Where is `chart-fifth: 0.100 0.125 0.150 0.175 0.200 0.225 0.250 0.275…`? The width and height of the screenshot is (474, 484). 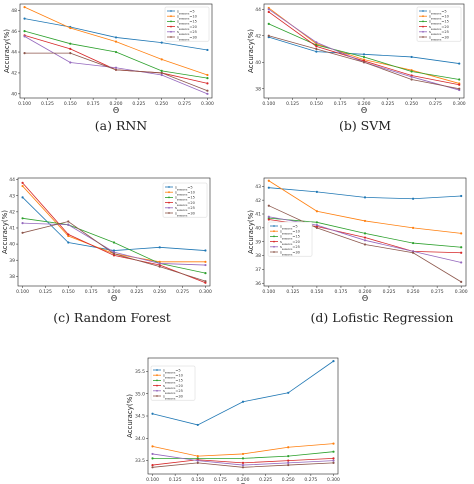 chart-fifth: 0.100 0.125 0.150 0.175 0.200 0.225 0.250 0.275… is located at coordinates (233, 420).